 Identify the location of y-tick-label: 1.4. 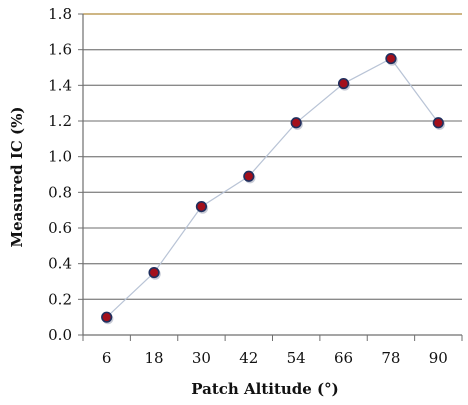
(60, 85).